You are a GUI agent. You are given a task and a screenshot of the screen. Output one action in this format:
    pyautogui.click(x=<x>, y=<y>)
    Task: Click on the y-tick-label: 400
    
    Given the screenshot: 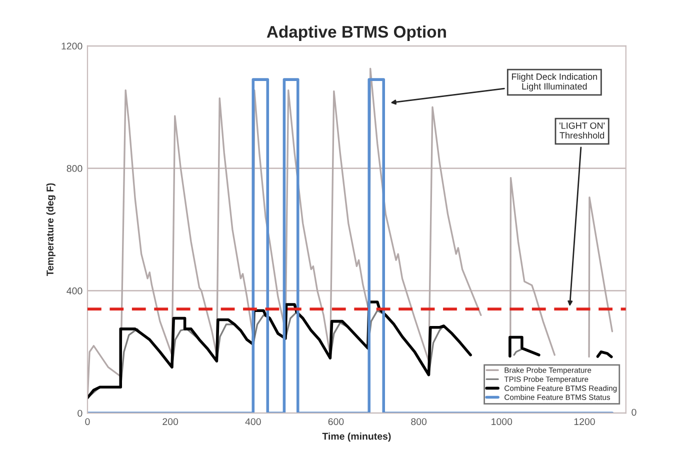 What is the action you would take?
    pyautogui.click(x=74, y=290)
    